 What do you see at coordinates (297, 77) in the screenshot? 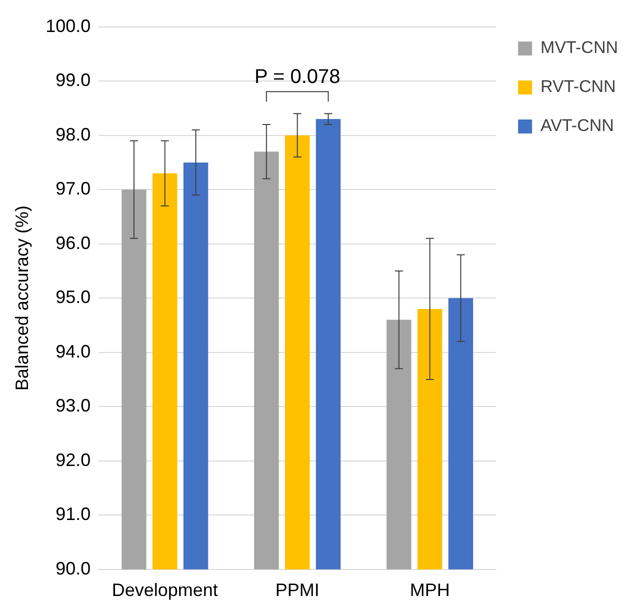
I see `annotation: P = 0.078` at bounding box center [297, 77].